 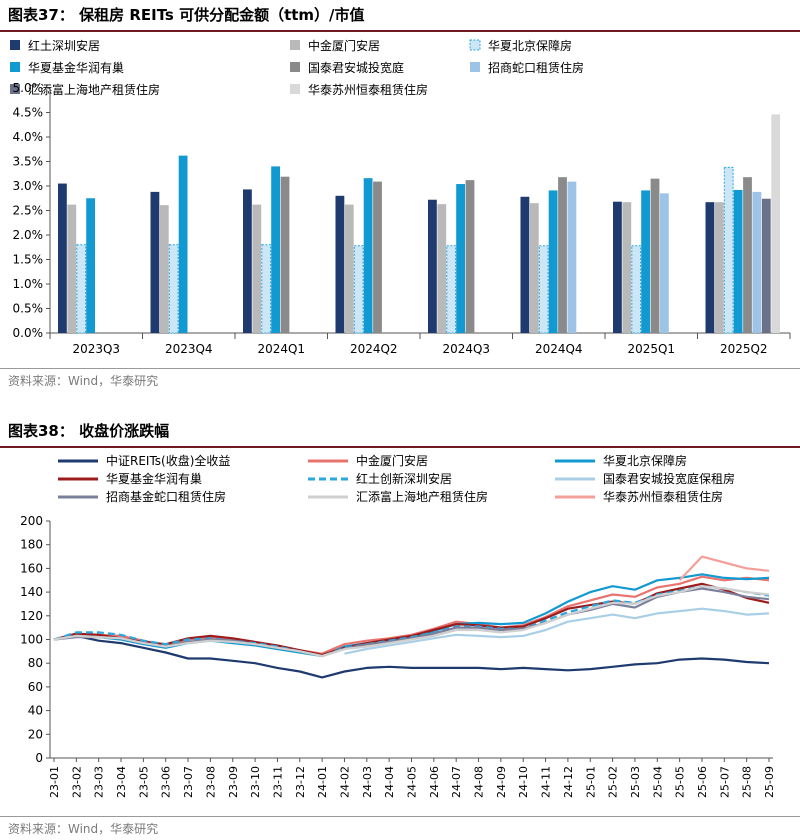 What do you see at coordinates (28, 211) in the screenshot?
I see `y-tick-label: 2.5%` at bounding box center [28, 211].